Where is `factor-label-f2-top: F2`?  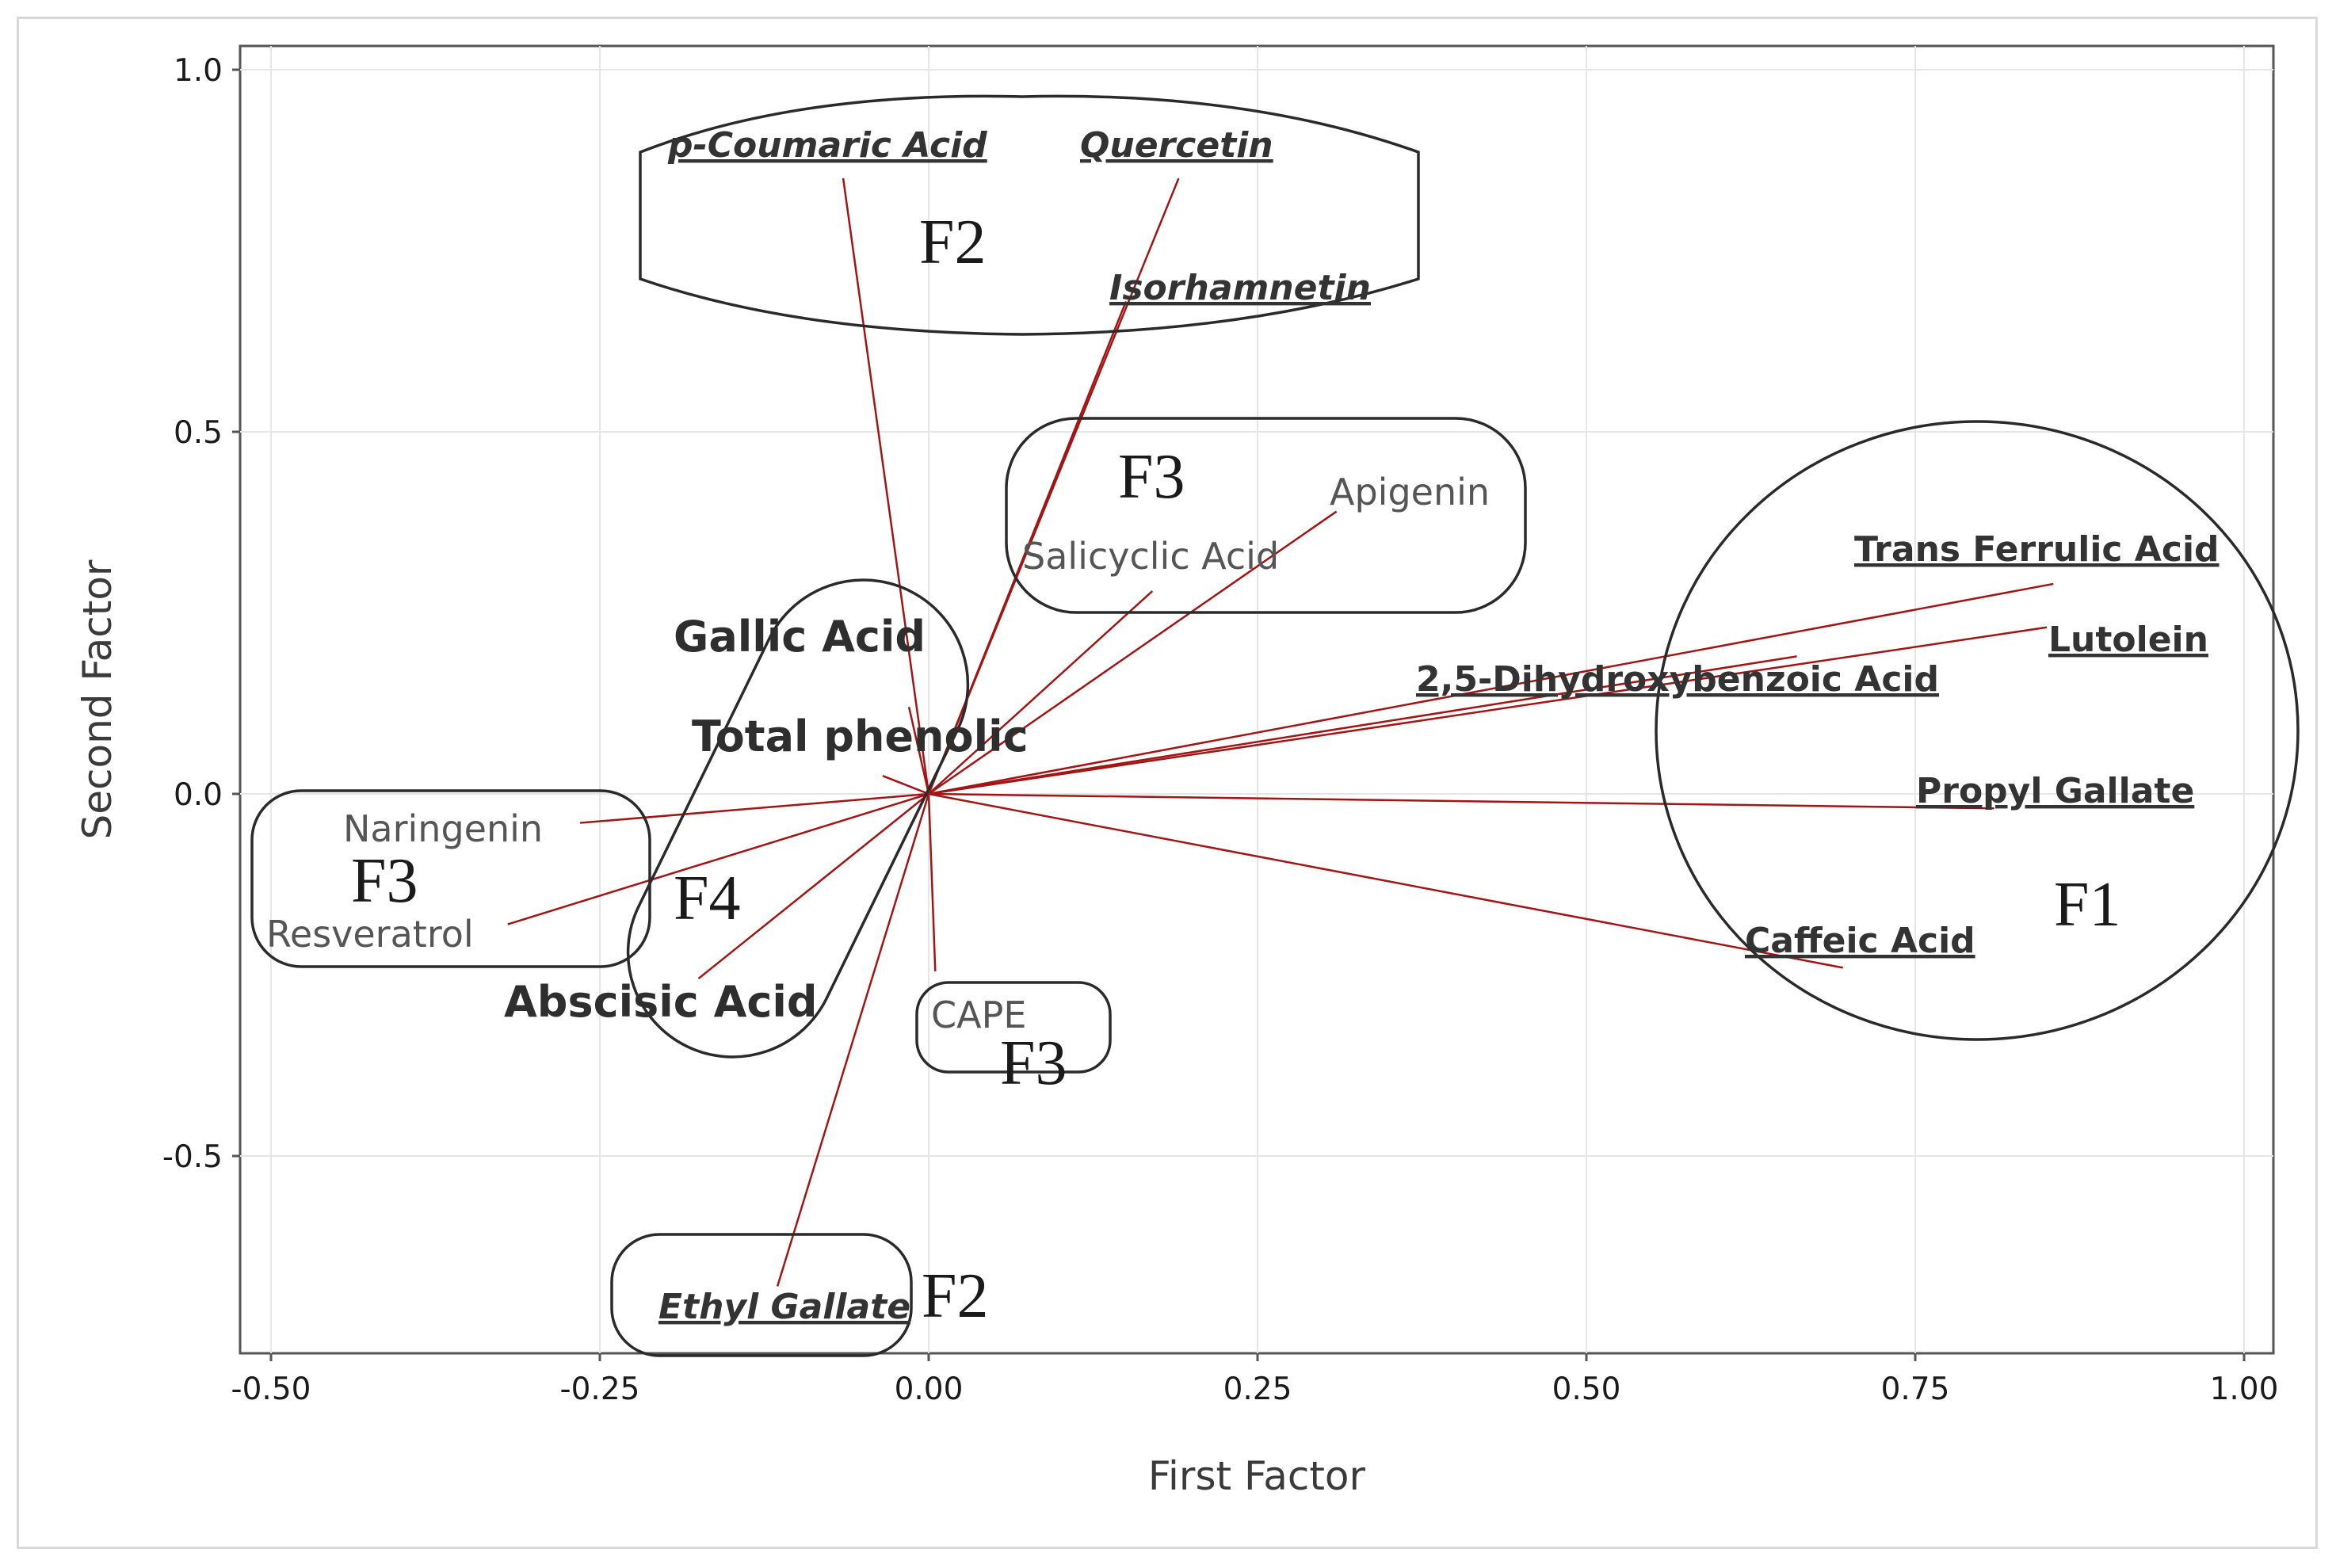
factor-label-f2-top: F2 is located at coordinates (953, 242).